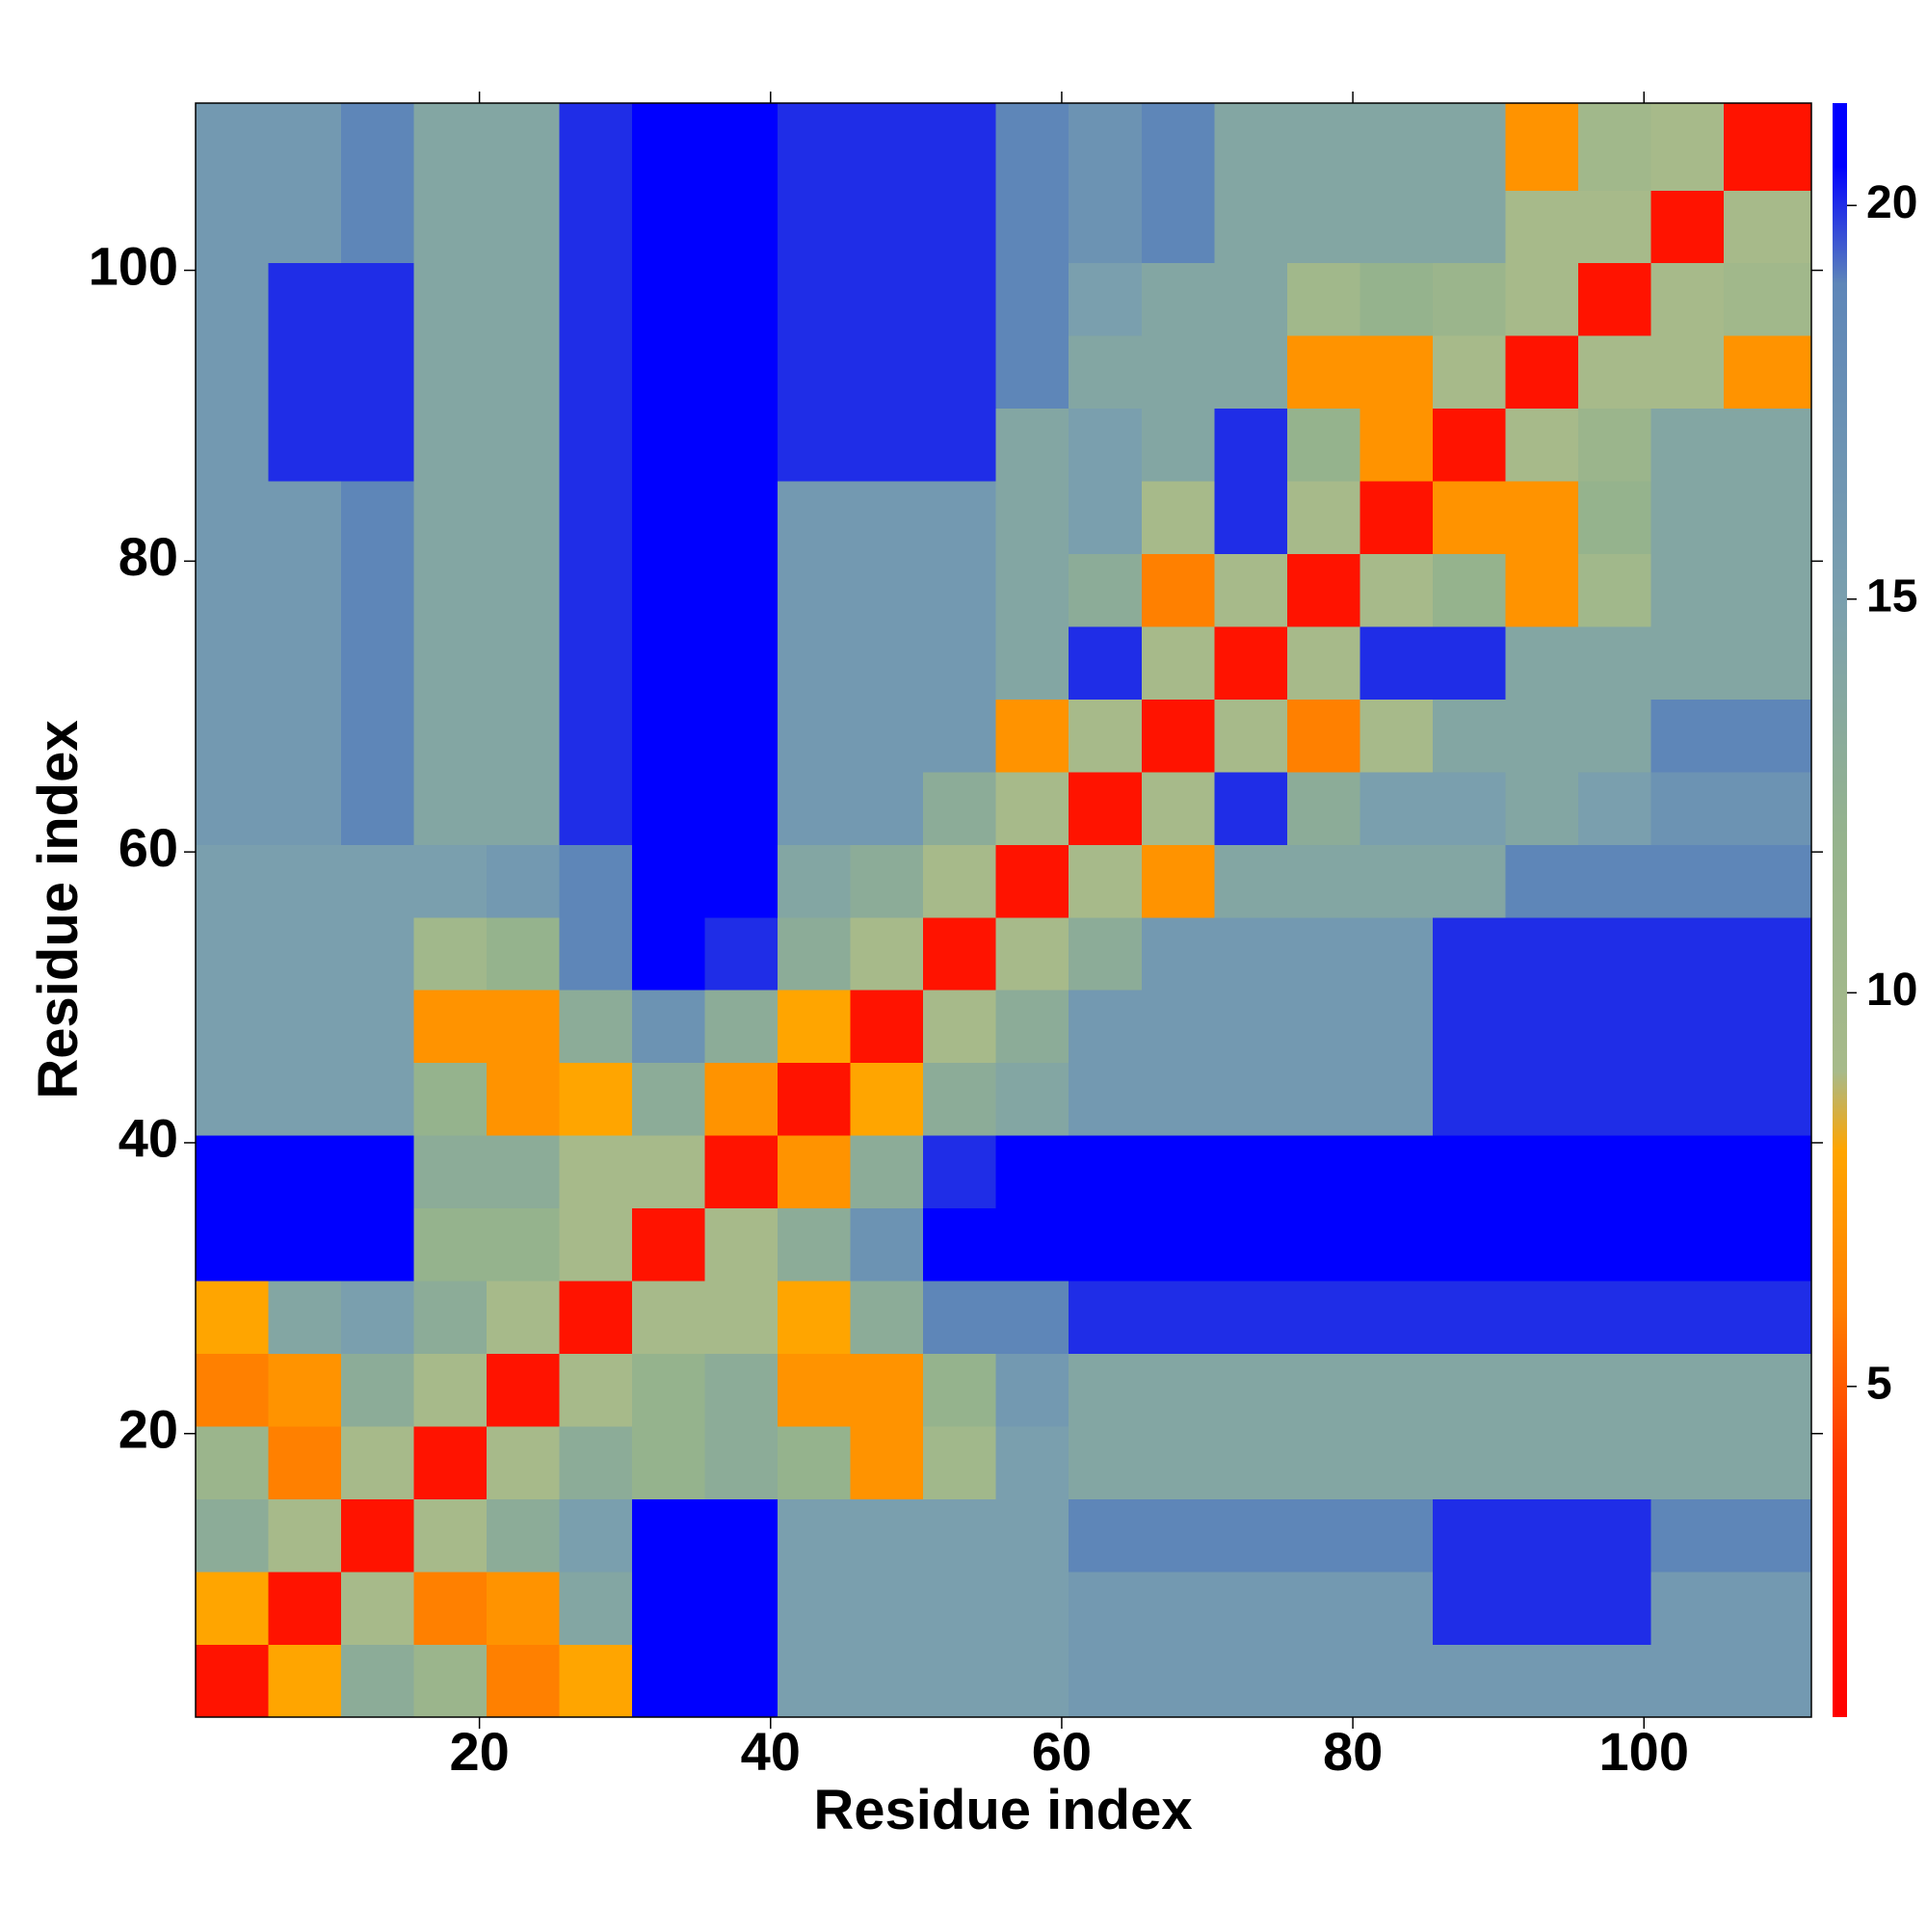 The image size is (1927, 1932). What do you see at coordinates (149, 847) in the screenshot?
I see `y-tick-label: 60` at bounding box center [149, 847].